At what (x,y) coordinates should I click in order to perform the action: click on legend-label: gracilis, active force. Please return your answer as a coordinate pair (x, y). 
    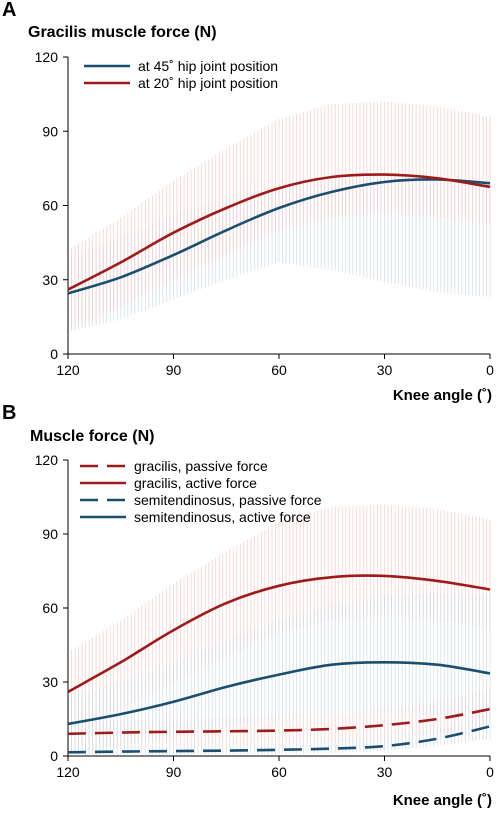
    Looking at the image, I should click on (195, 483).